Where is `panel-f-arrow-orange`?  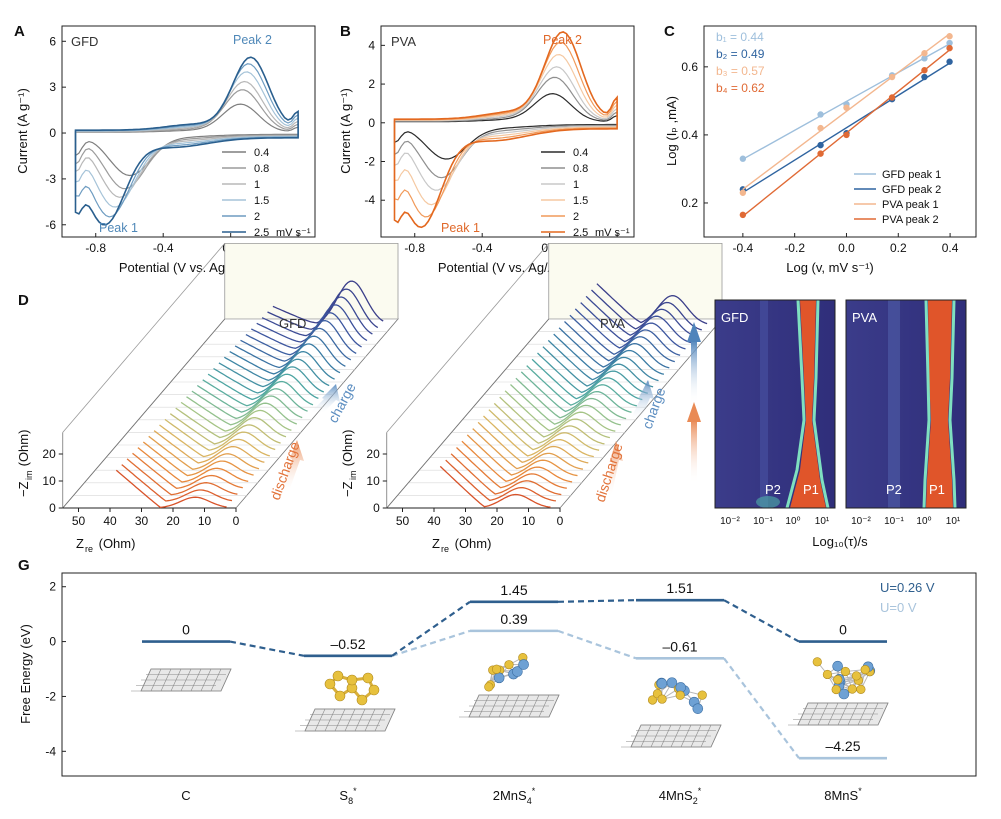 panel-f-arrow-orange is located at coordinates (694, 452).